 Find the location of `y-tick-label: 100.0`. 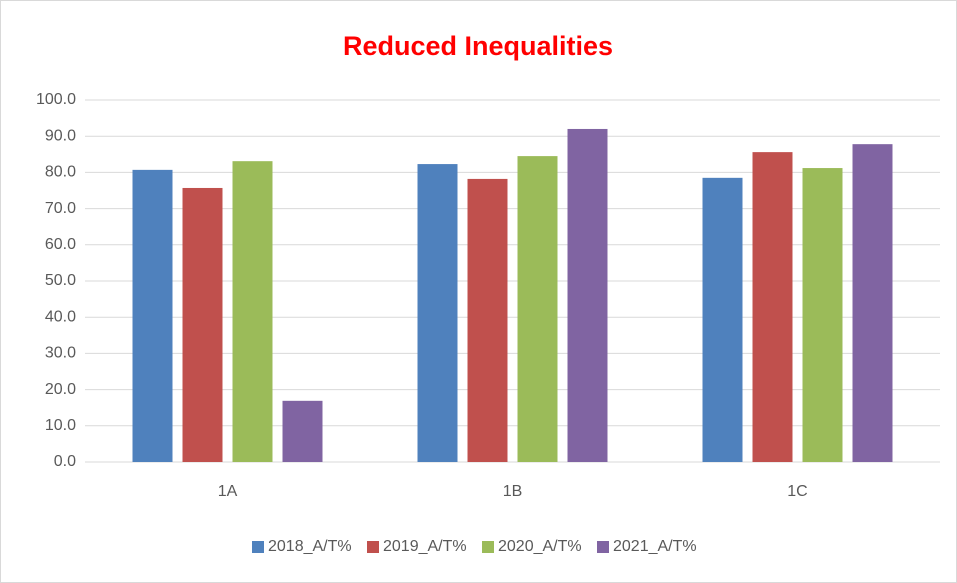

y-tick-label: 100.0 is located at coordinates (56, 99).